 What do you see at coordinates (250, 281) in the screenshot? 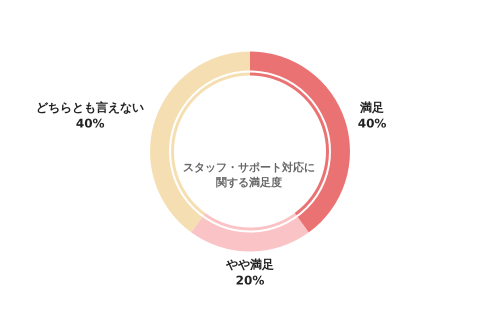
I see `data-label: 20%` at bounding box center [250, 281].